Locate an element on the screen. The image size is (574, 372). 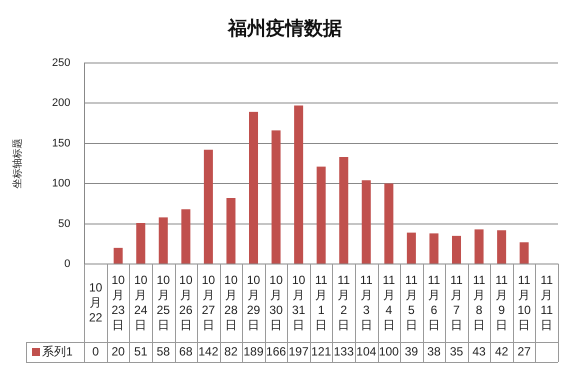
y-tick-label: 0 is located at coordinates (67, 264).